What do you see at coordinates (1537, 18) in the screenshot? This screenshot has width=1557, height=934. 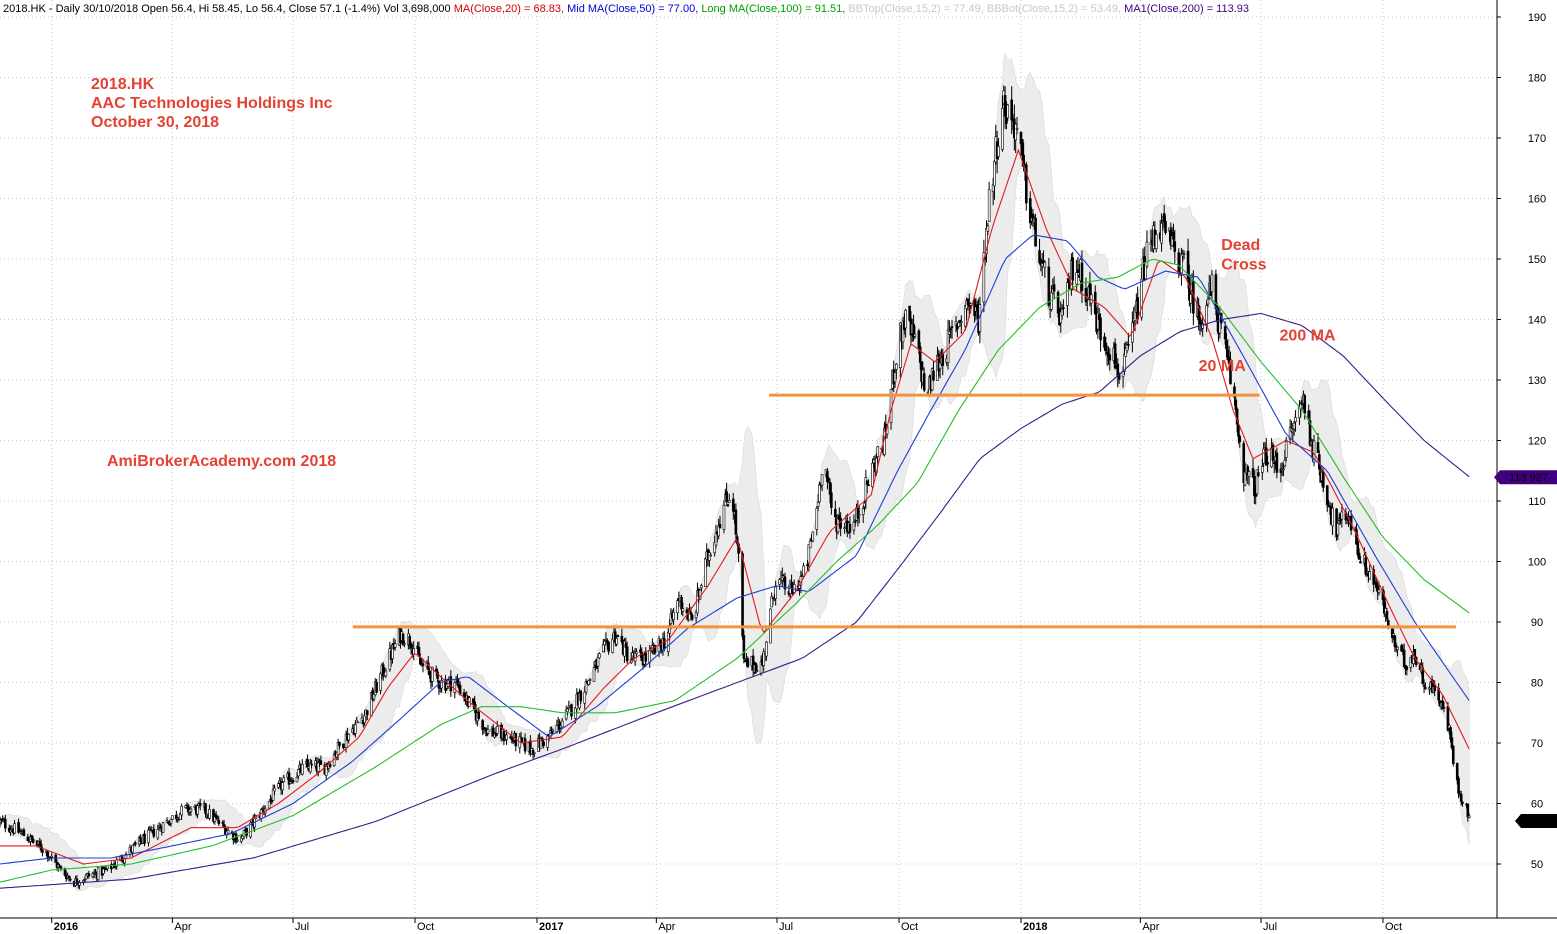 I see `y-tick-label: 190` at bounding box center [1537, 18].